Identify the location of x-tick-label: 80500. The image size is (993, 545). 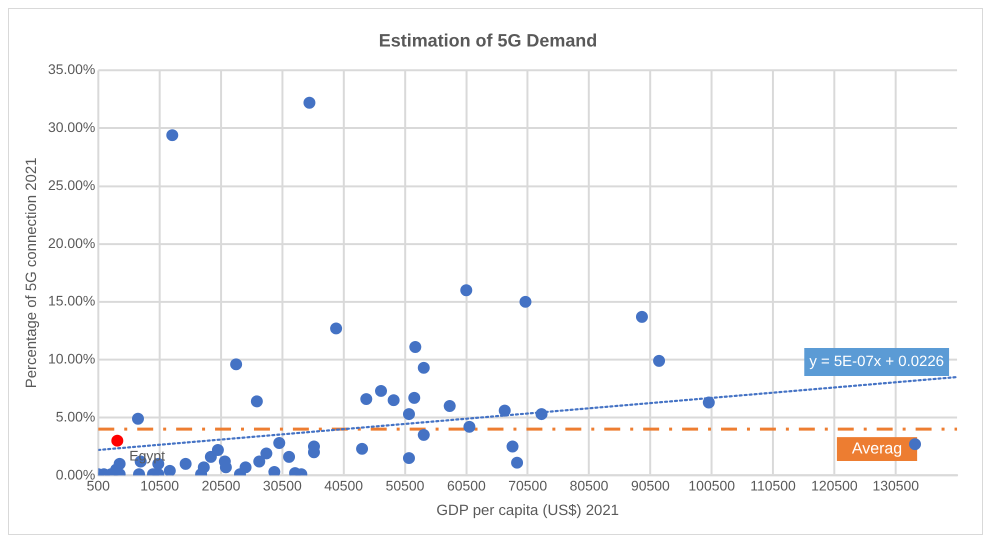
(589, 486).